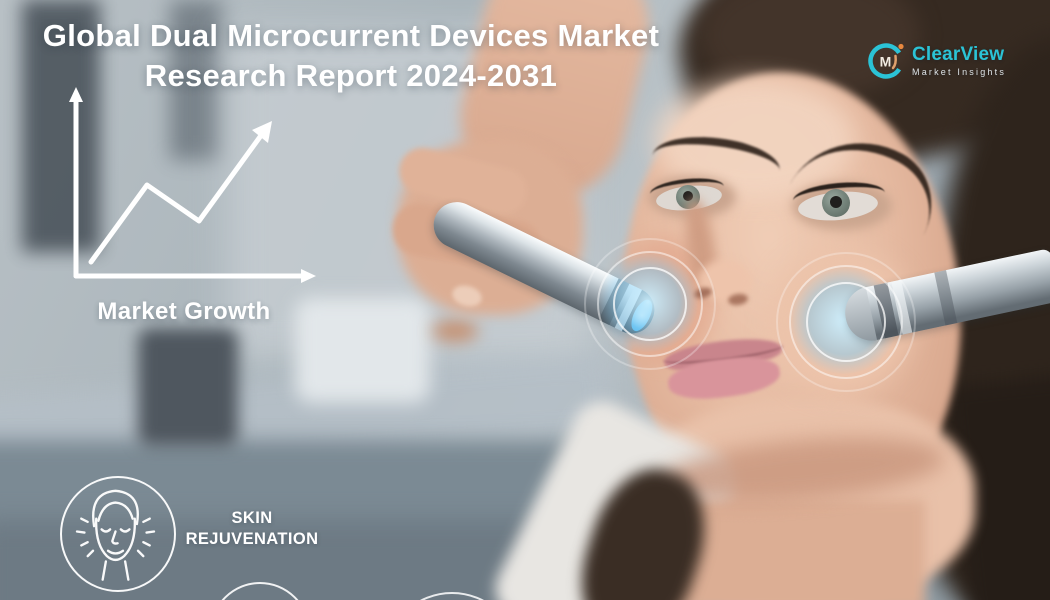 The width and height of the screenshot is (1050, 600). What do you see at coordinates (252, 529) in the screenshot?
I see `badge-label: SKIN REJUVENATION` at bounding box center [252, 529].